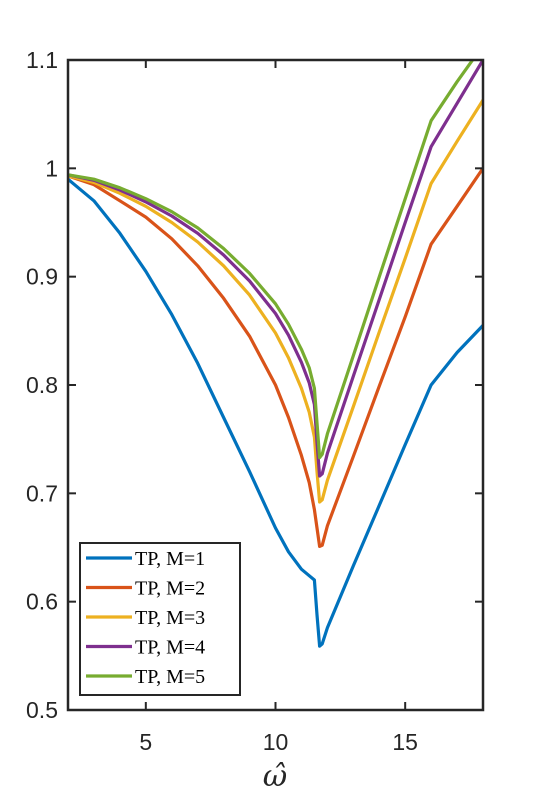 The image size is (534, 801). What do you see at coordinates (275, 776) in the screenshot?
I see `x-axis-label: ω̂` at bounding box center [275, 776].